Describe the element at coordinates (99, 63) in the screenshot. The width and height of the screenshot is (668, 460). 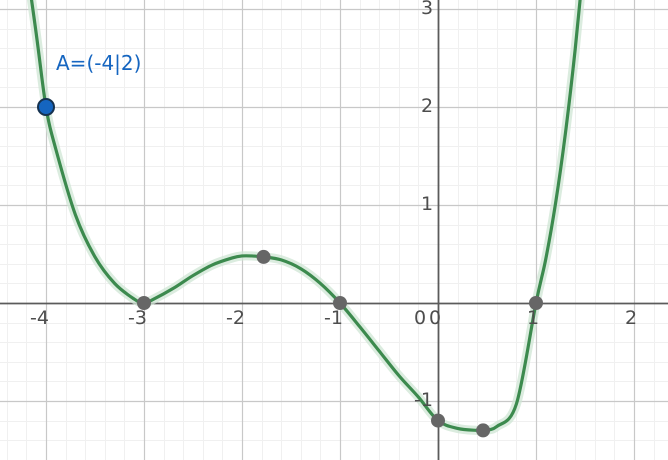
I see `point-label-A: A=(-4|2)` at that location.